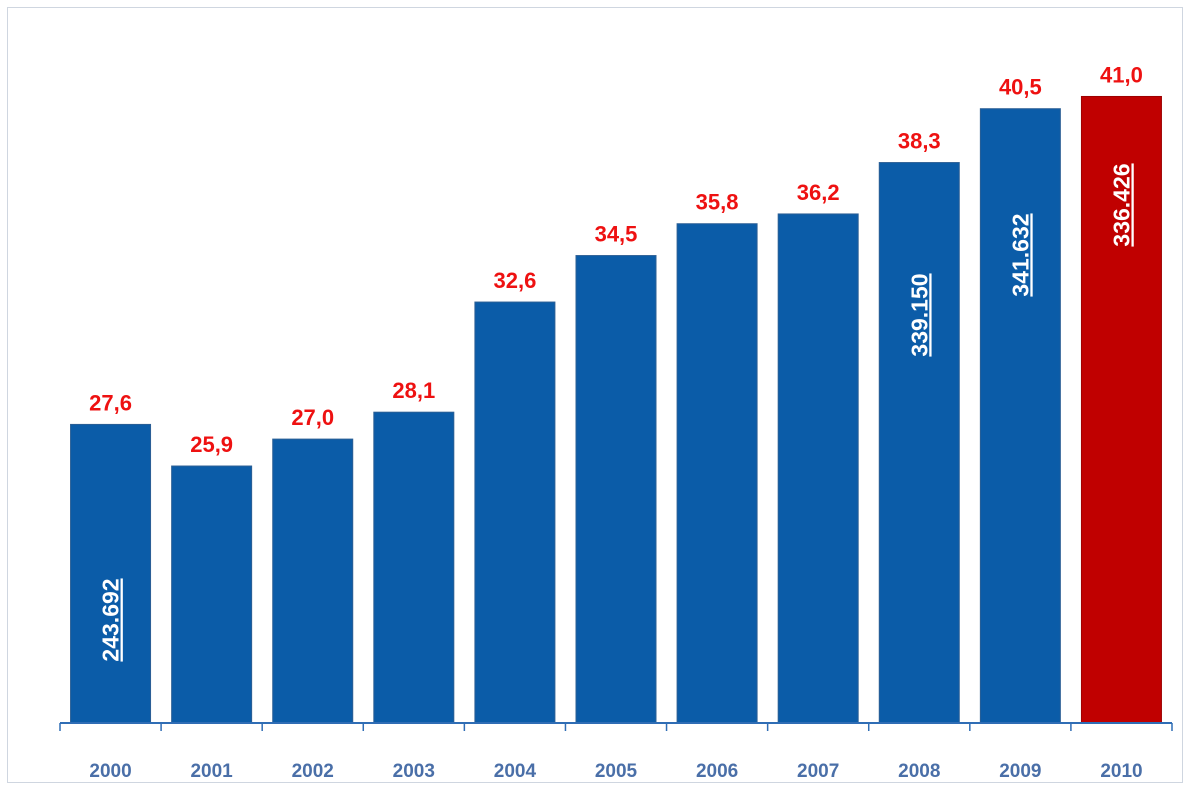 This screenshot has width=1189, height=789. What do you see at coordinates (211, 771) in the screenshot?
I see `x-tick-label-2001: 2001` at bounding box center [211, 771].